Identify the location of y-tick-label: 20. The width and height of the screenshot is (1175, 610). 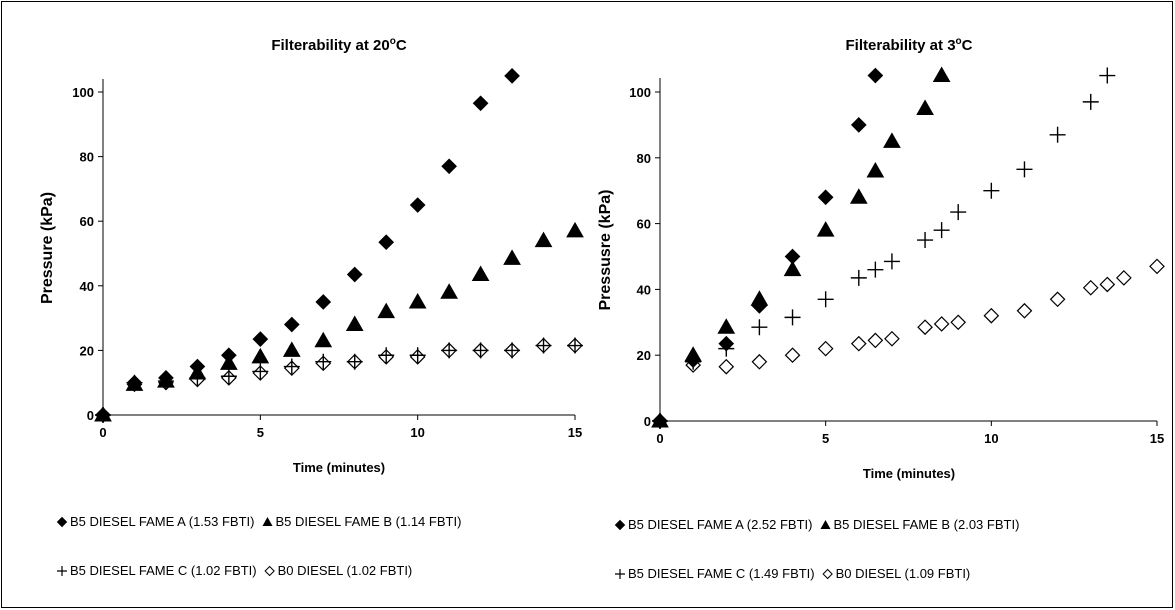
(87, 350).